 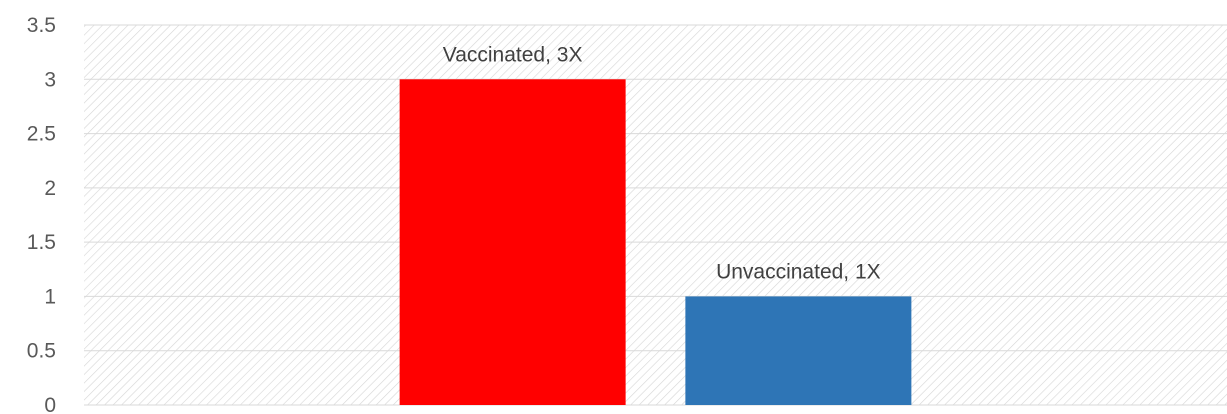 I want to click on bar-vaccinated, so click(x=512, y=242).